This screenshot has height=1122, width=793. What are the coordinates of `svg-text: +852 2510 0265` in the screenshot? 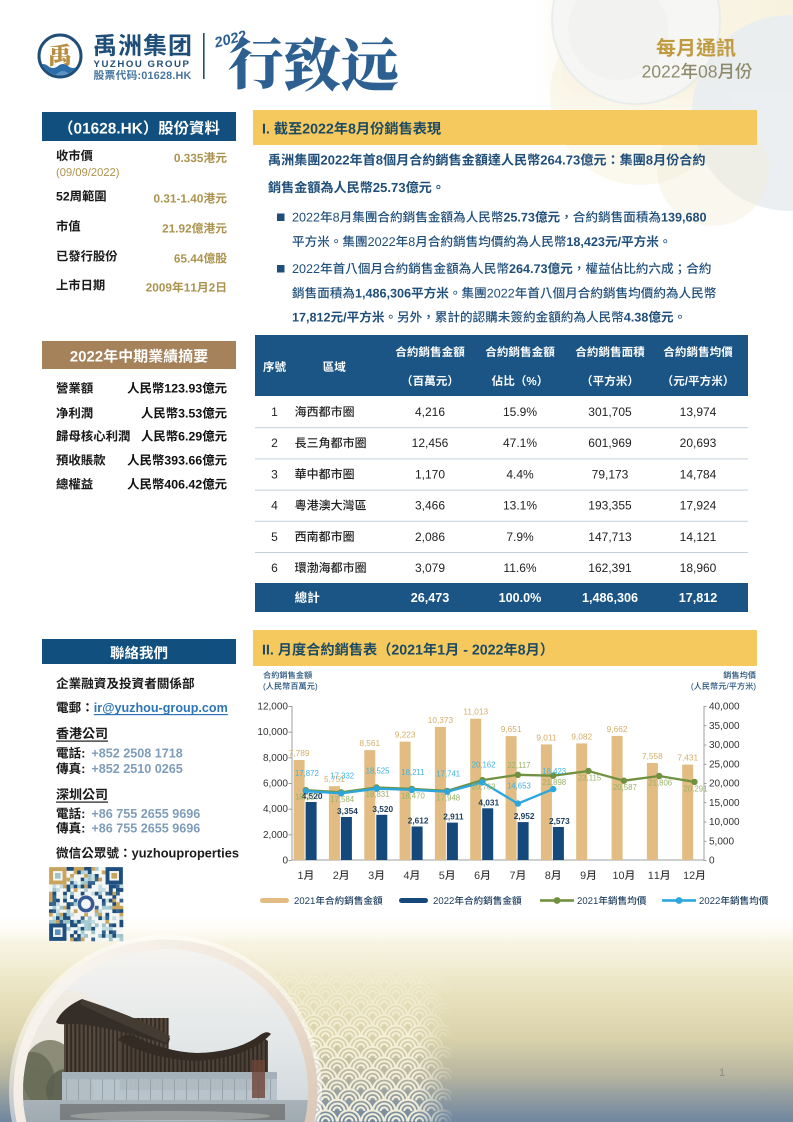 It's located at (136, 769).